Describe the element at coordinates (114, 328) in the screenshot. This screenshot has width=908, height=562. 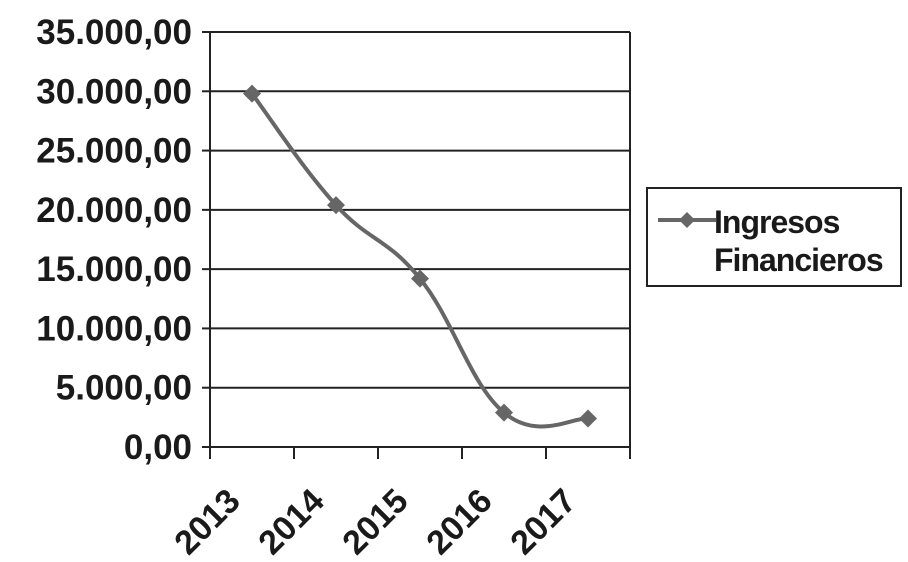
I see `y-tick-label: 10.000,00` at that location.